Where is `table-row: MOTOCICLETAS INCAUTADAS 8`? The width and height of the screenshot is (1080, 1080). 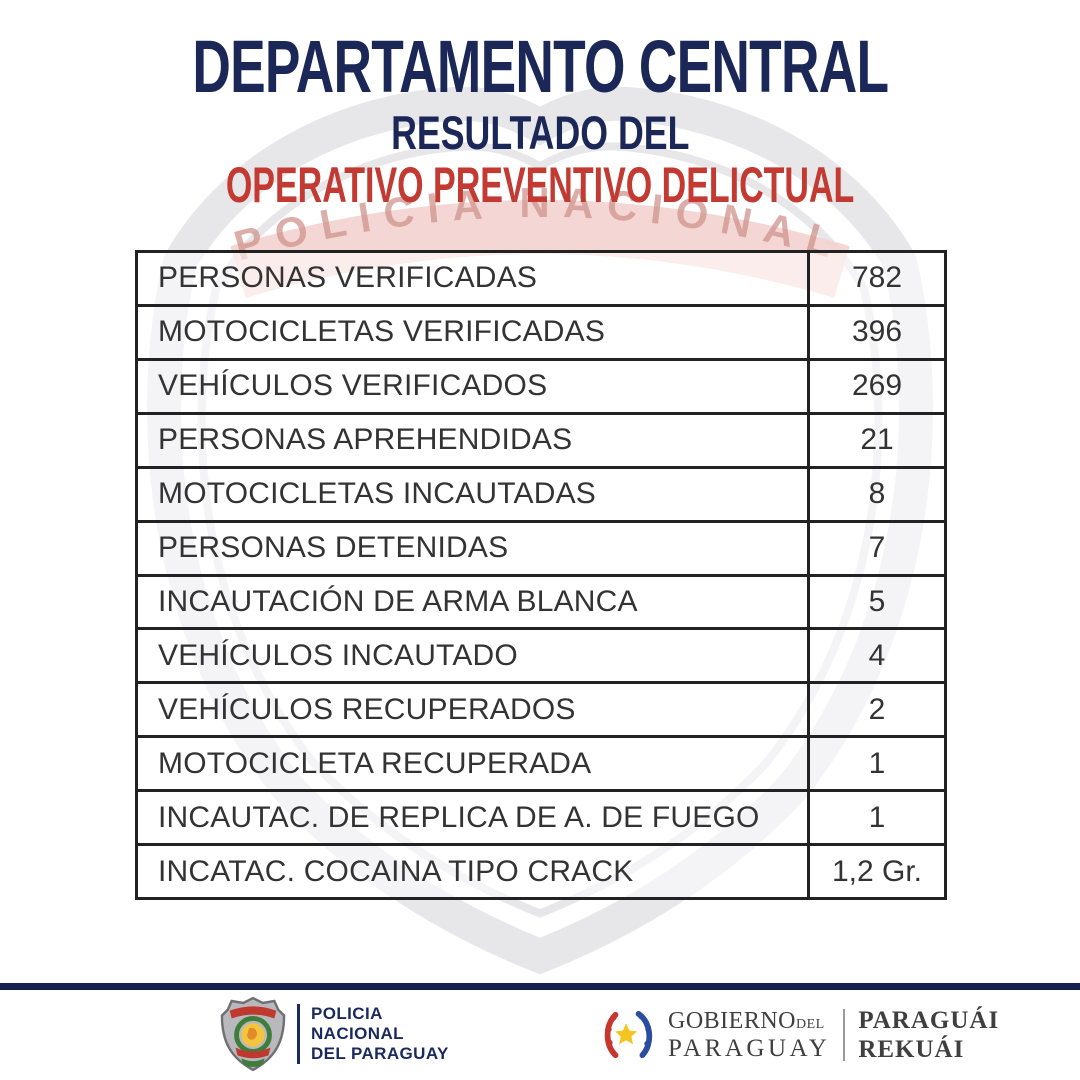
table-row: MOTOCICLETAS INCAUTADAS 8 is located at coordinates (541, 495).